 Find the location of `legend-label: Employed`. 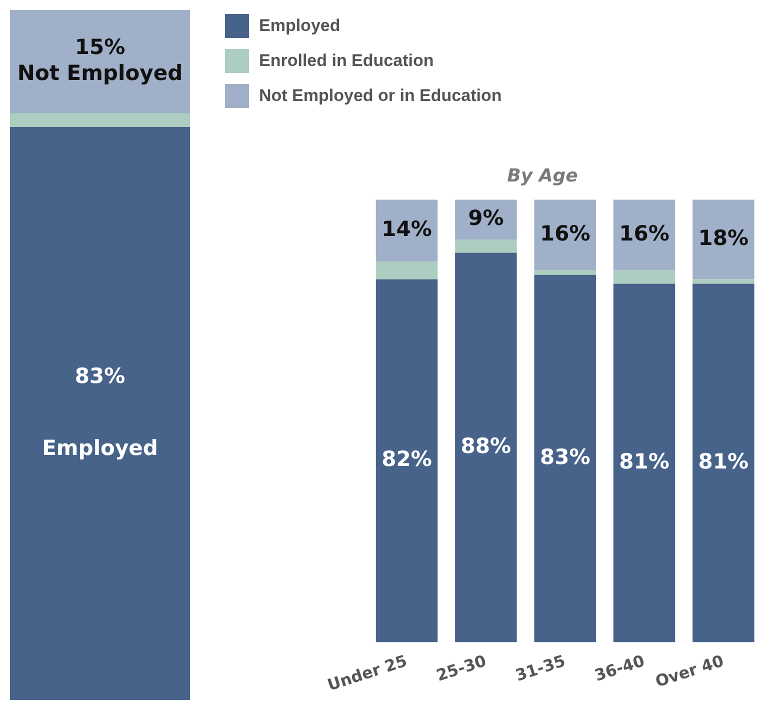

legend-label: Employed is located at coordinates (299, 26).